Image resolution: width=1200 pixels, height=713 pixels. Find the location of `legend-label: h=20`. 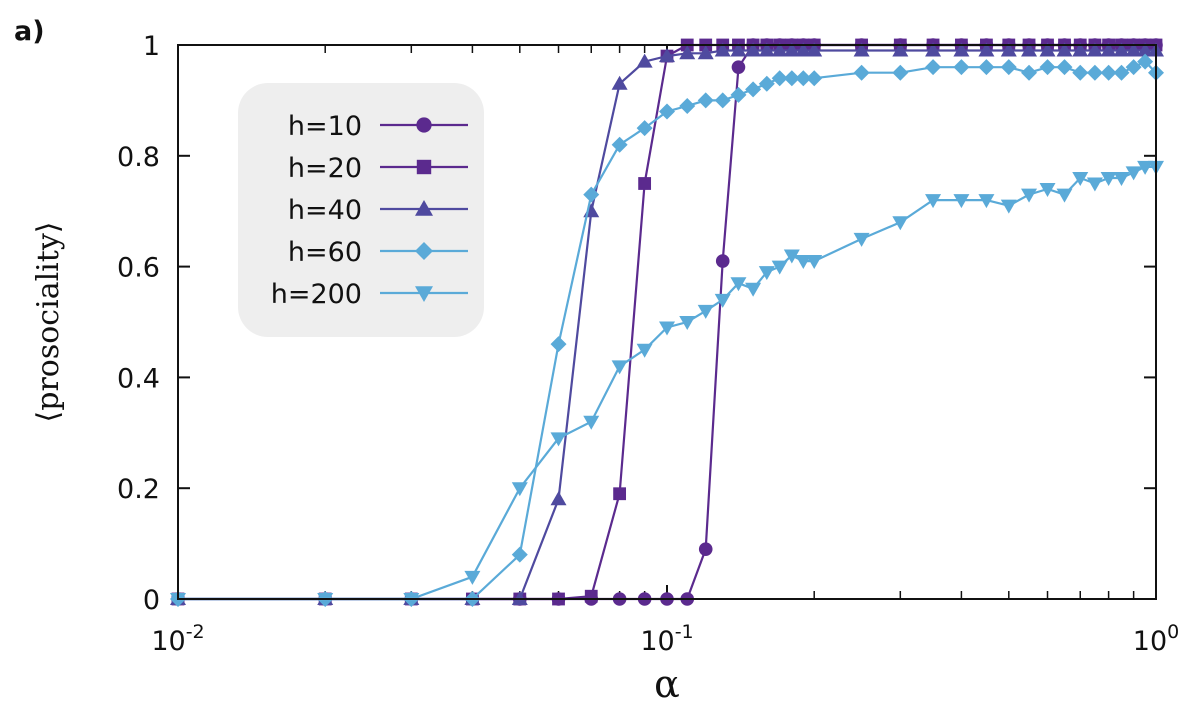

legend-label: h=20 is located at coordinates (325, 168).